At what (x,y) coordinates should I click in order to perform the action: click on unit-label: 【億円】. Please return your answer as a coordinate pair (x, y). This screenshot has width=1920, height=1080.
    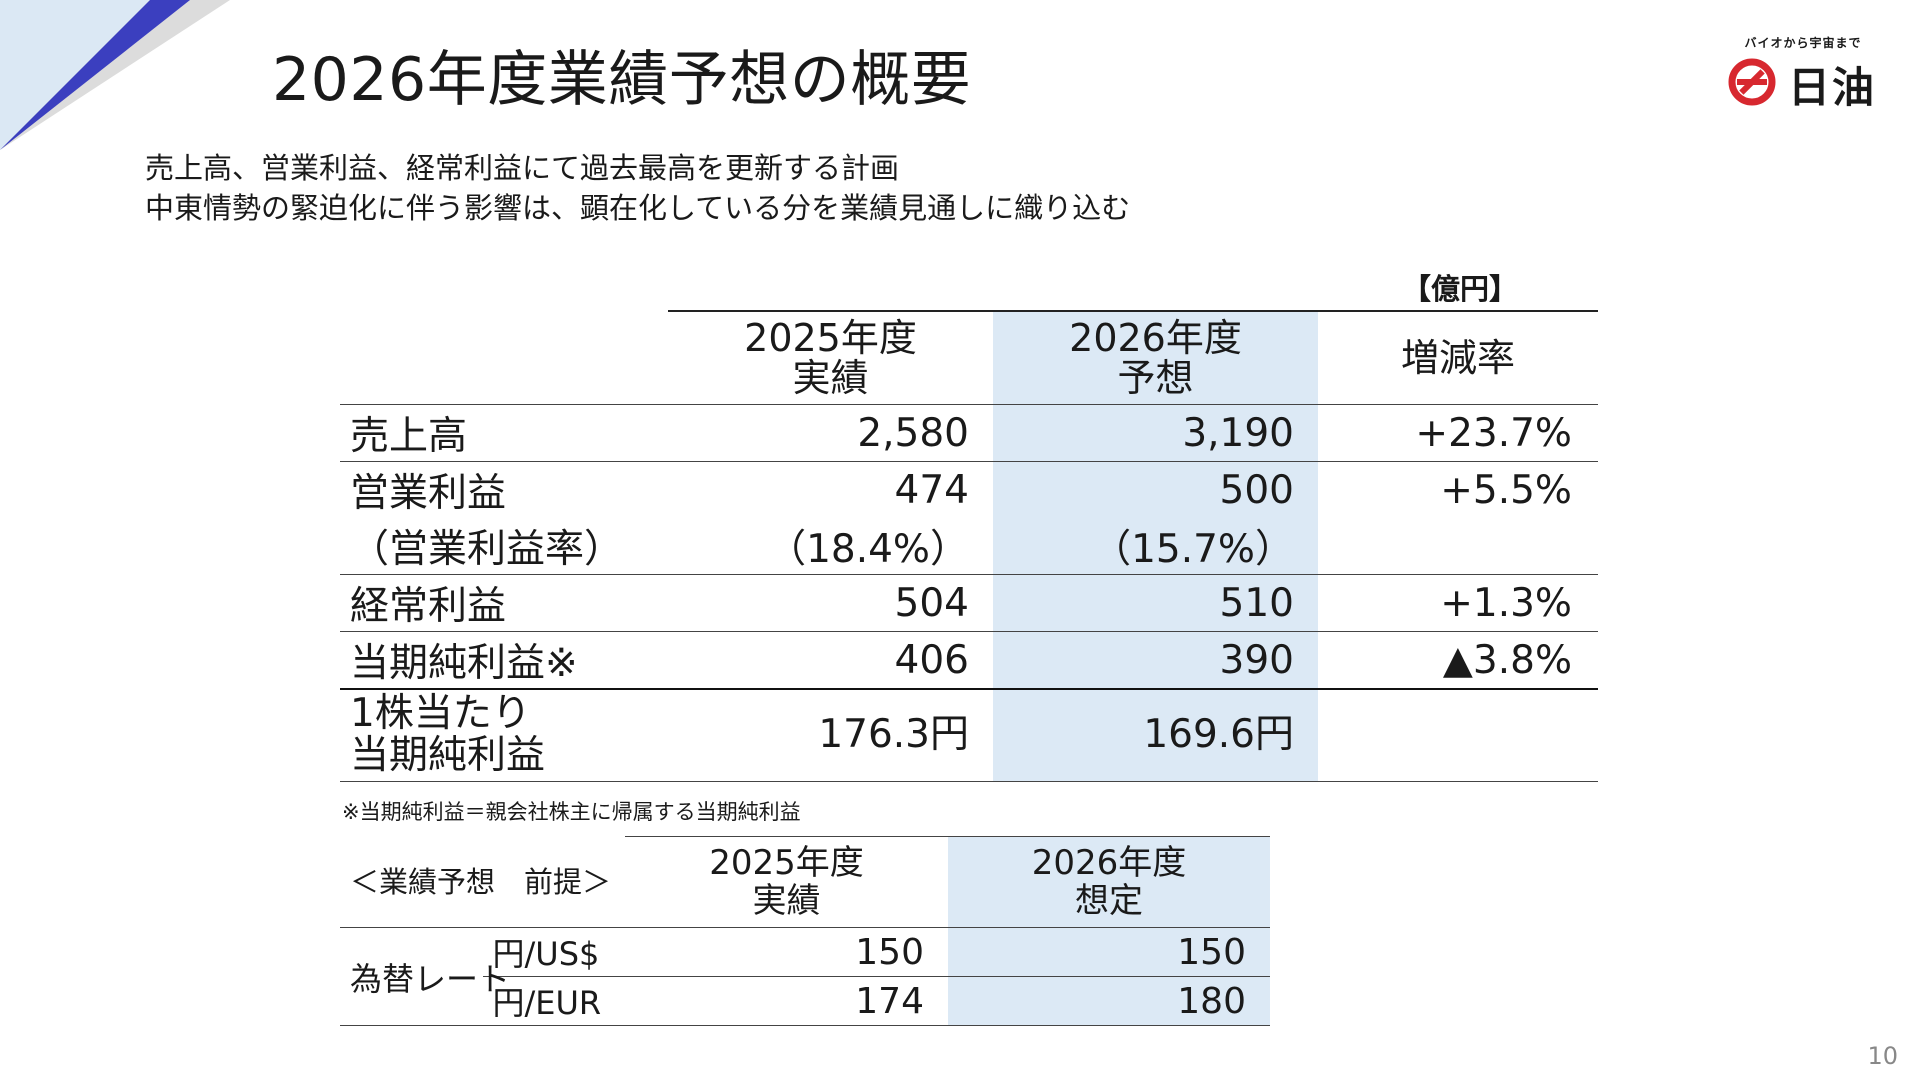
    Looking at the image, I should click on (1459, 289).